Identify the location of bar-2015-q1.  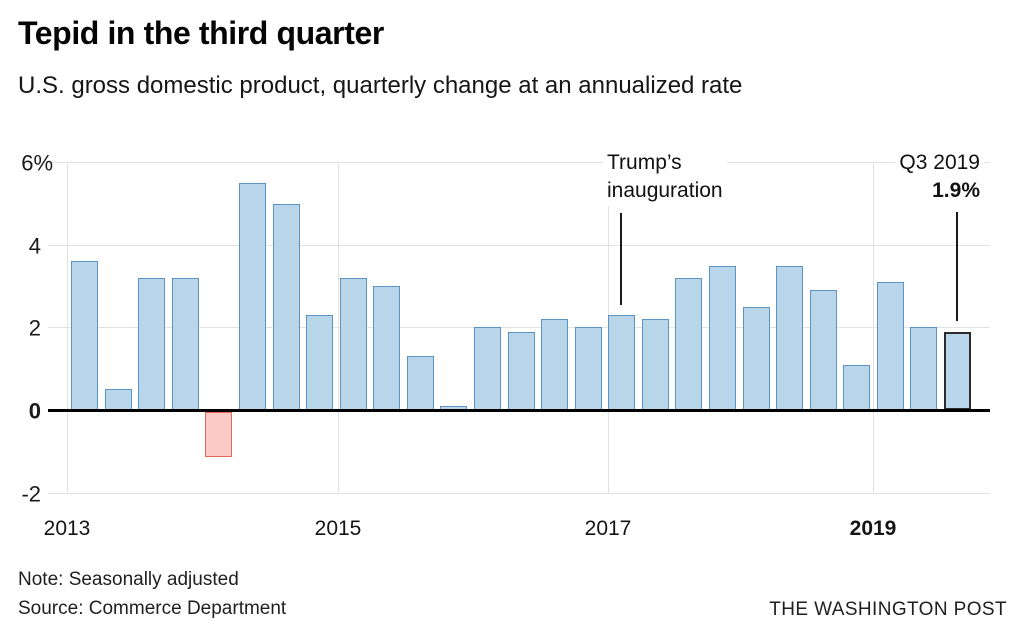
(353, 343).